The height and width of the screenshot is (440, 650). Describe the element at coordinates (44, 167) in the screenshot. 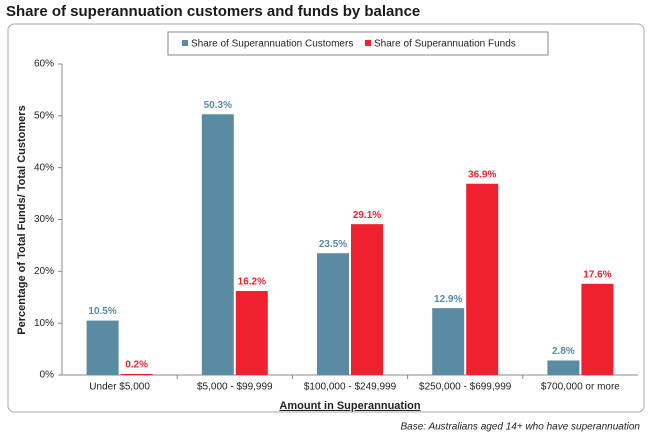

I see `y-tick-label: 40%` at that location.